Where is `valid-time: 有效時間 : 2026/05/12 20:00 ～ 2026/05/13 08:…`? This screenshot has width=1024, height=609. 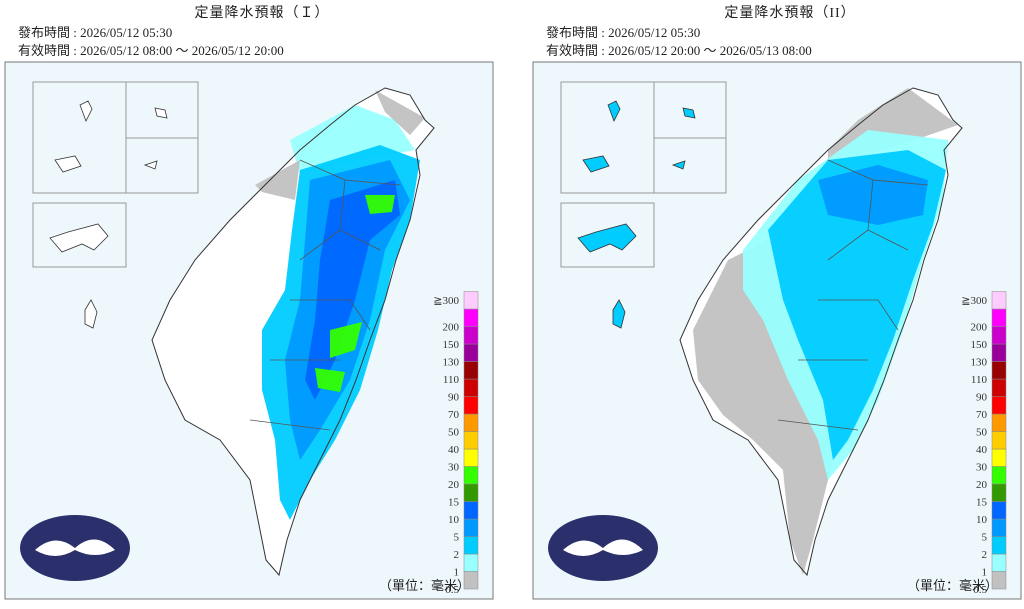
valid-time: 有效時間 : 2026/05/12 20:00 ～ 2026/05/13 08:… is located at coordinates (679, 50).